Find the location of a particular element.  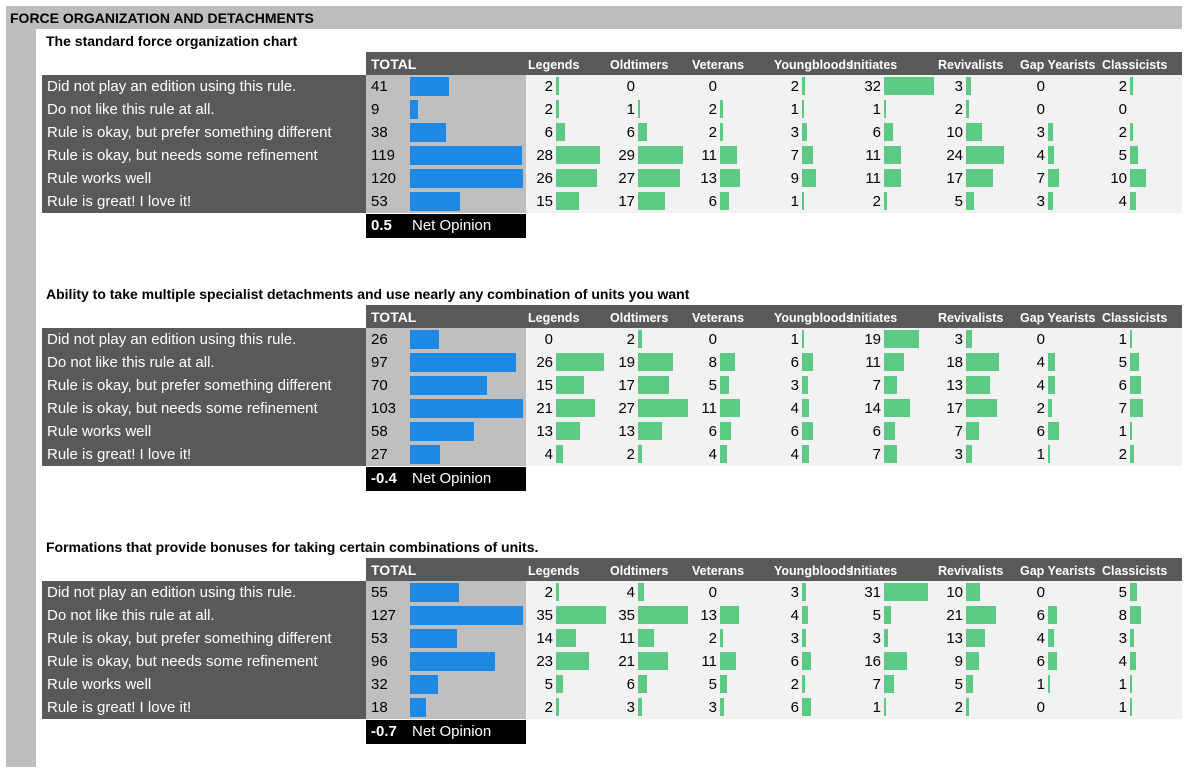

total-value: 119 is located at coordinates (383, 155).